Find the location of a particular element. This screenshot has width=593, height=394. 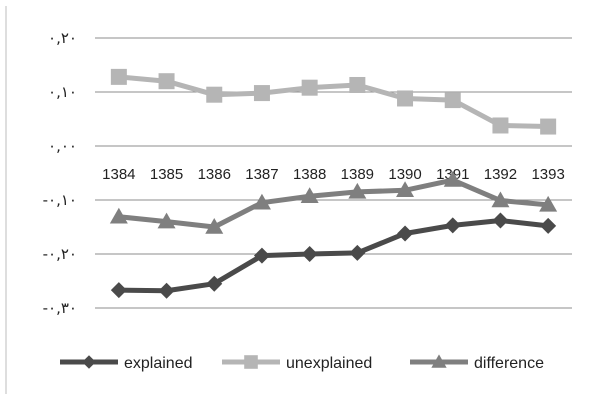

series-line-explained is located at coordinates (333, 256).